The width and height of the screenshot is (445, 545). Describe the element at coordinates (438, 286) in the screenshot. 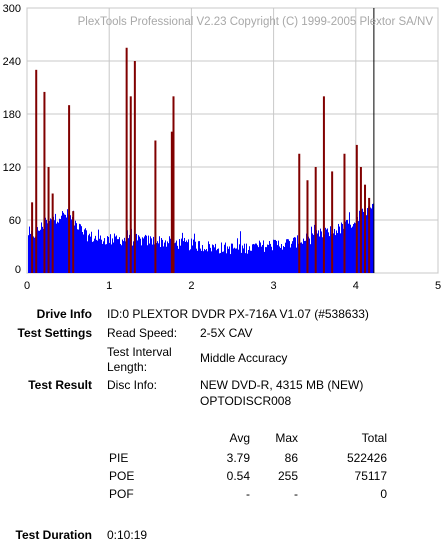

I see `x-tick-label: 5` at that location.